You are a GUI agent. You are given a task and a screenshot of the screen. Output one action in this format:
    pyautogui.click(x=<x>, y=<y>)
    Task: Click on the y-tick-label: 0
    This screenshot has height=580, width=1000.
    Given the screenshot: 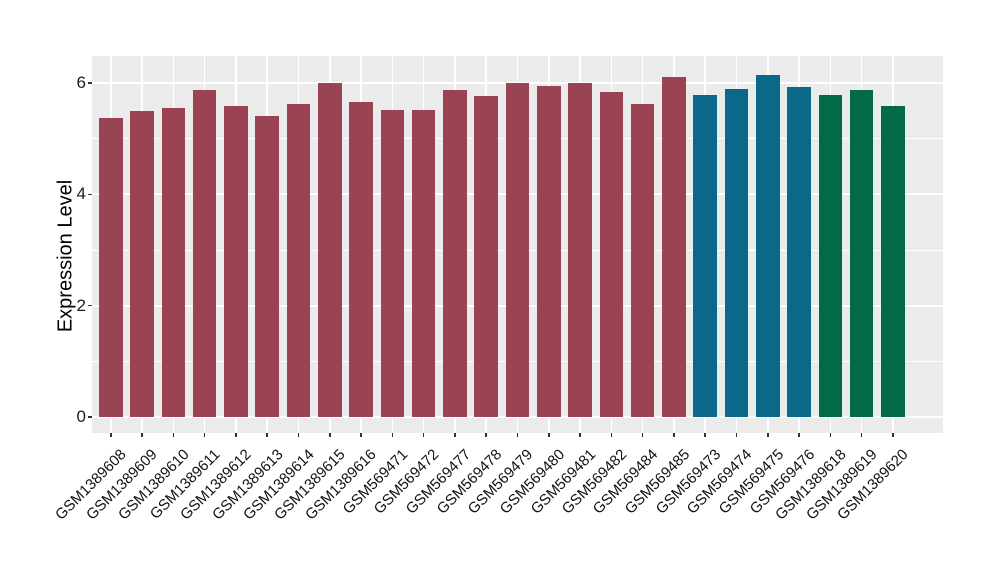 What is the action you would take?
    pyautogui.click(x=81, y=416)
    